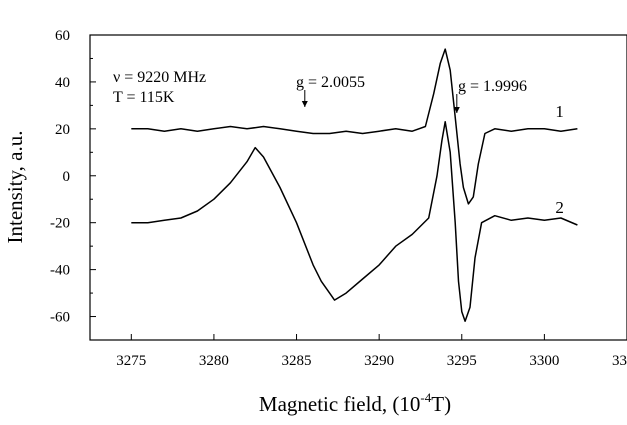 Image resolution: width=627 pixels, height=425 pixels. What do you see at coordinates (544, 361) in the screenshot?
I see `x-tick-label-3300: 3300` at bounding box center [544, 361].